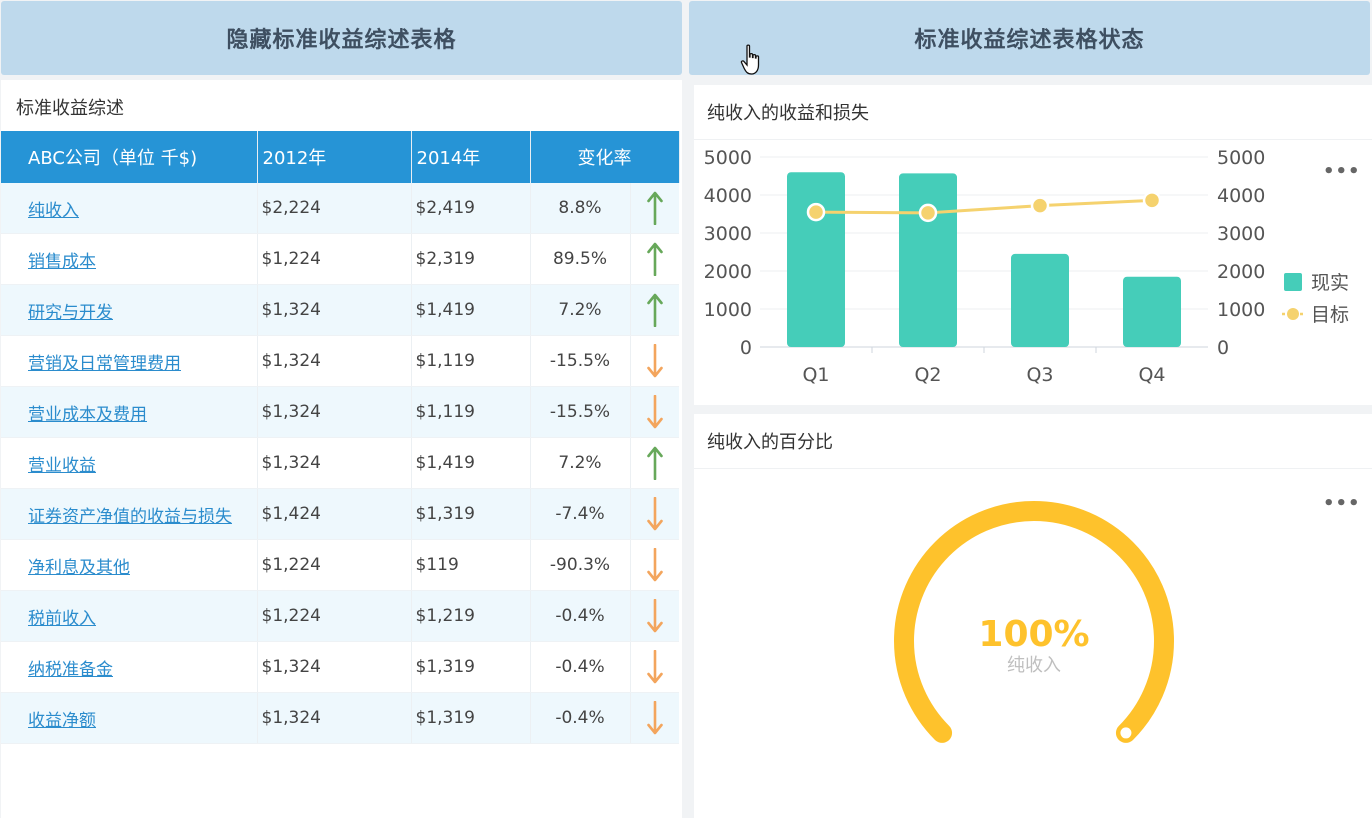 This screenshot has height=818, width=1372. I want to click on y-tick-label: 1000, so click(728, 310).